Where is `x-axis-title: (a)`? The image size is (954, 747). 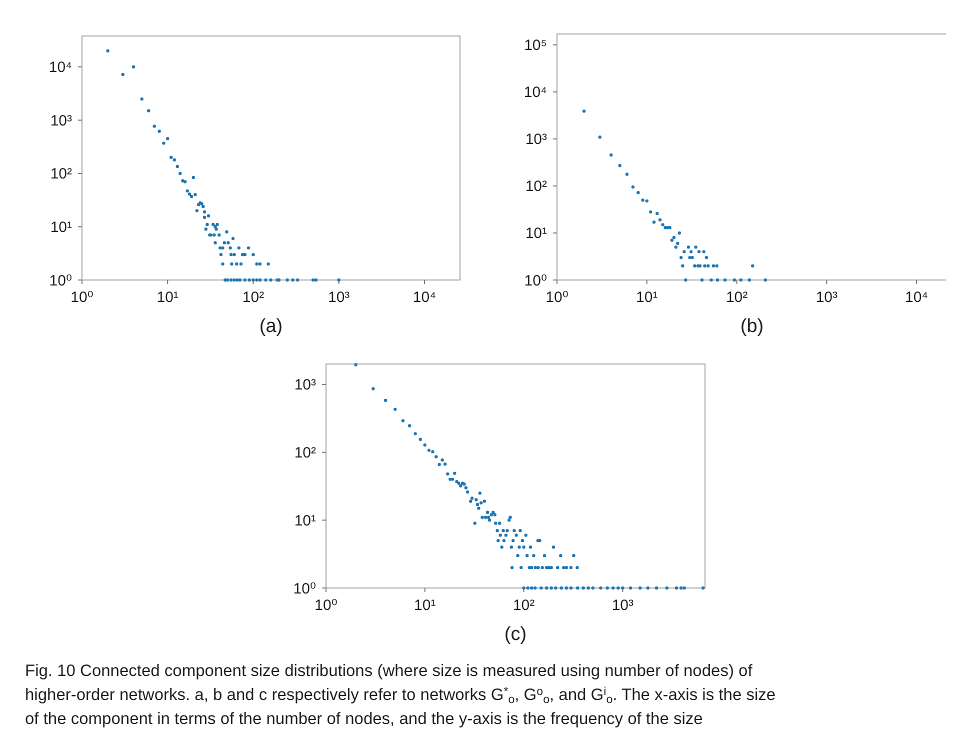
x-axis-title: (a) is located at coordinates (271, 326).